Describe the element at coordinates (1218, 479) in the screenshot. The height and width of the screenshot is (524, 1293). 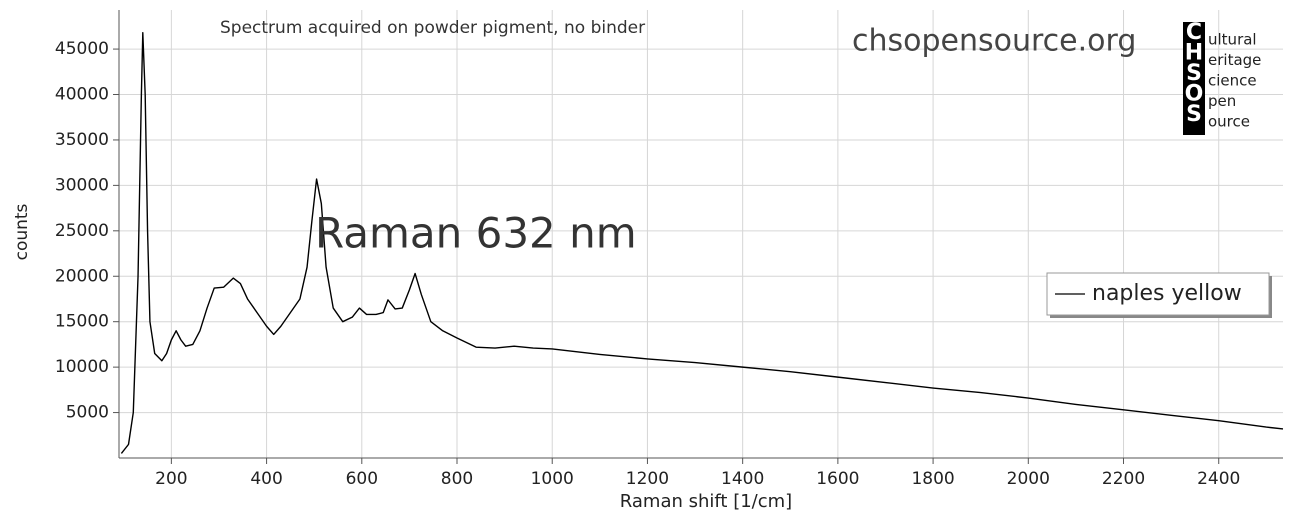
I see `x-tick-label: 2400` at that location.